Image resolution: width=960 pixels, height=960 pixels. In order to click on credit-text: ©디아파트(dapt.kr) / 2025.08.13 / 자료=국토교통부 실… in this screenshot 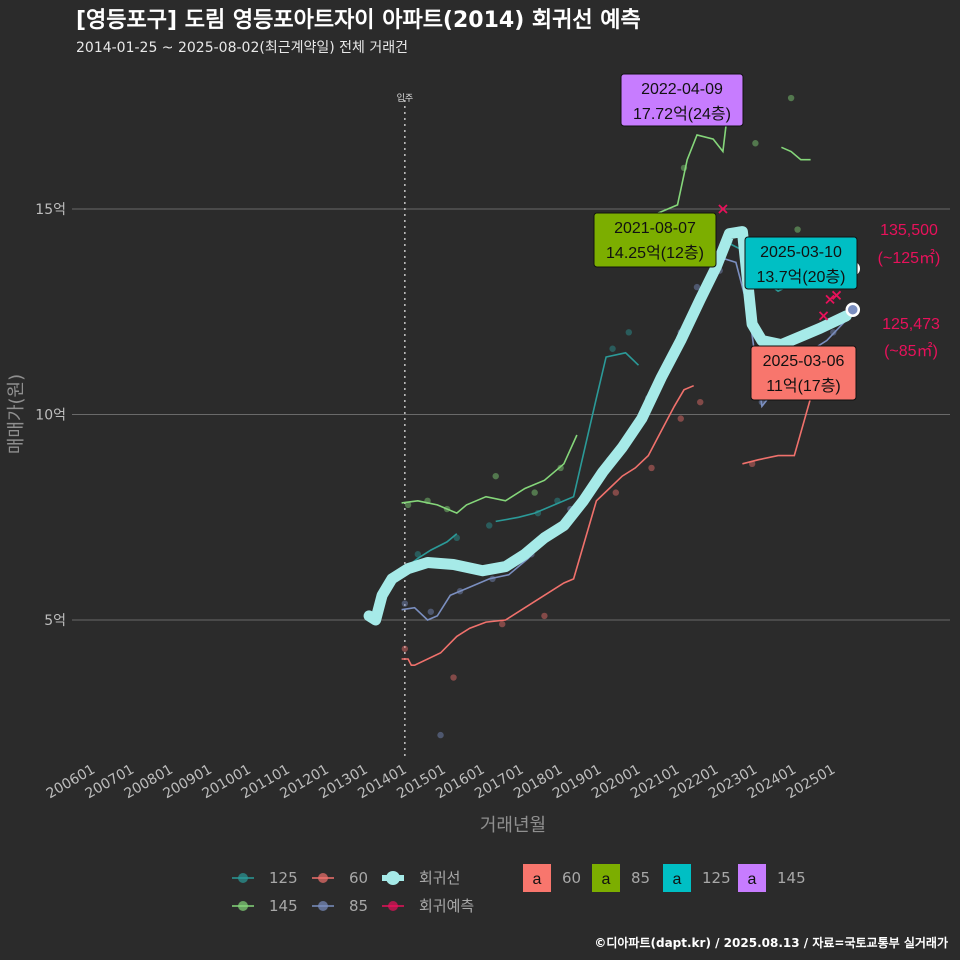, I will do `click(771, 942)`.